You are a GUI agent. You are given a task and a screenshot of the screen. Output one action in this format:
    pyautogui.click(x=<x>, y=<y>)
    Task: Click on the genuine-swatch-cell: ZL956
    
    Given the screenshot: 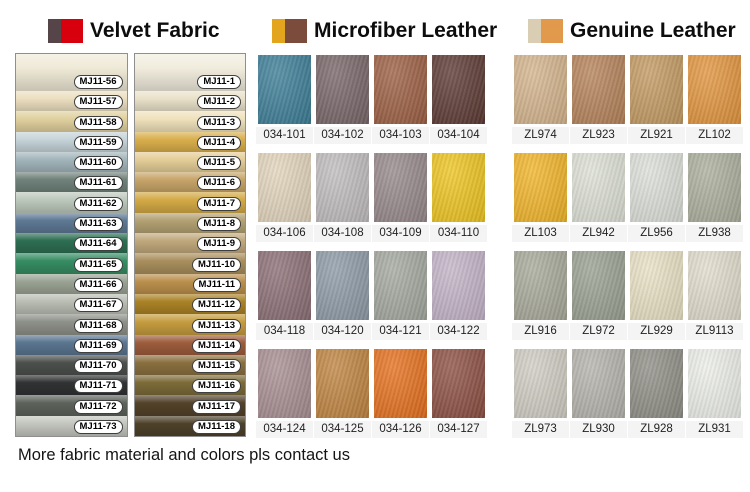 What is the action you would take?
    pyautogui.click(x=656, y=197)
    